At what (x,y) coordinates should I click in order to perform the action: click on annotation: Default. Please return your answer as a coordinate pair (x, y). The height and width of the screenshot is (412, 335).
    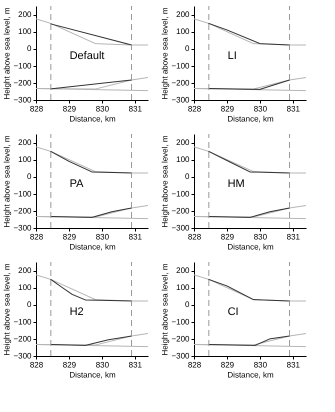
    Looking at the image, I should click on (87, 56).